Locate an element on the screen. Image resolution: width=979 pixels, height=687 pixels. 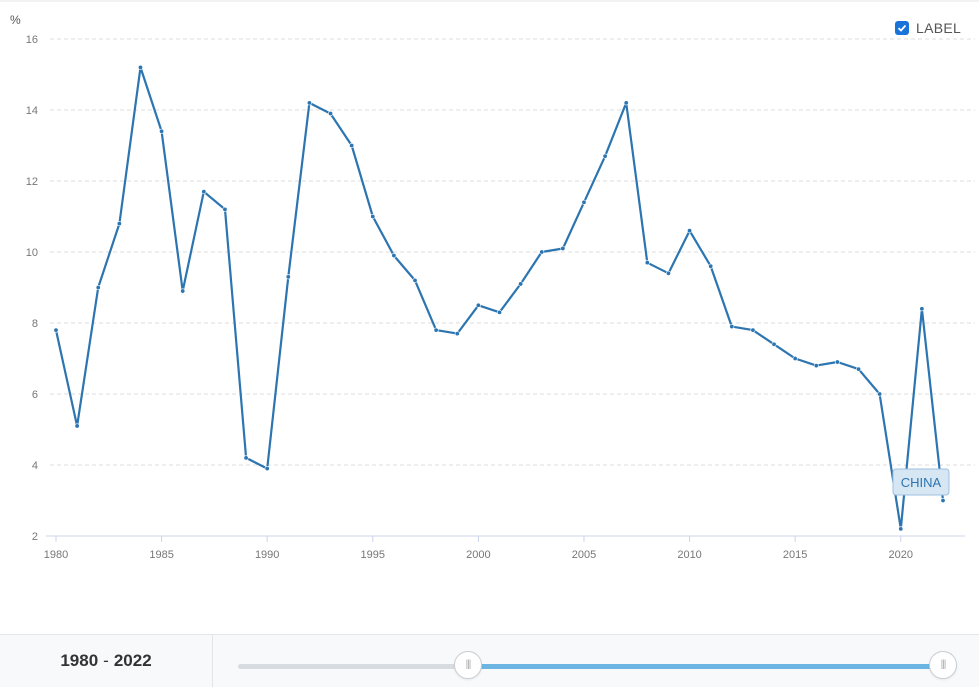
x-tick-label: 2020 is located at coordinates (901, 555).